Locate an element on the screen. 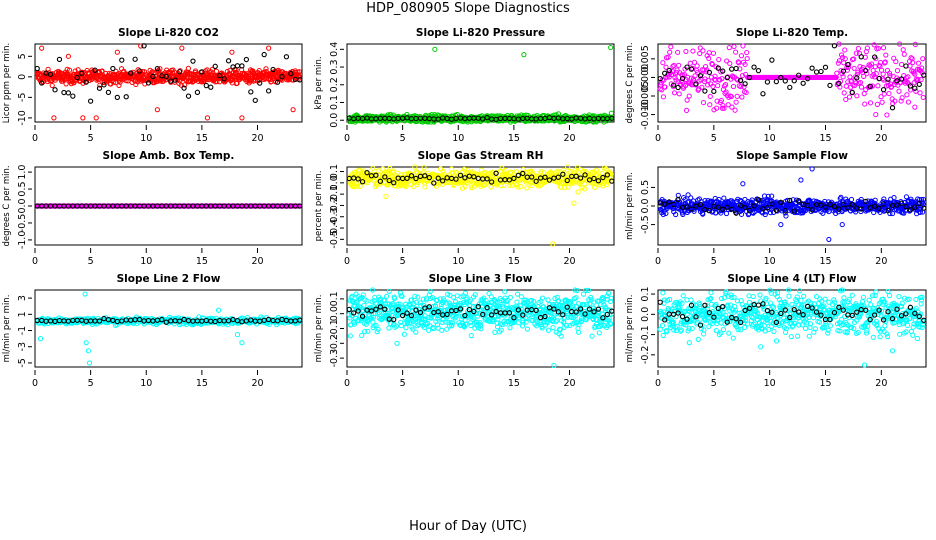 The width and height of the screenshot is (936, 540). y-tick-label: 0.005 is located at coordinates (645, 58).